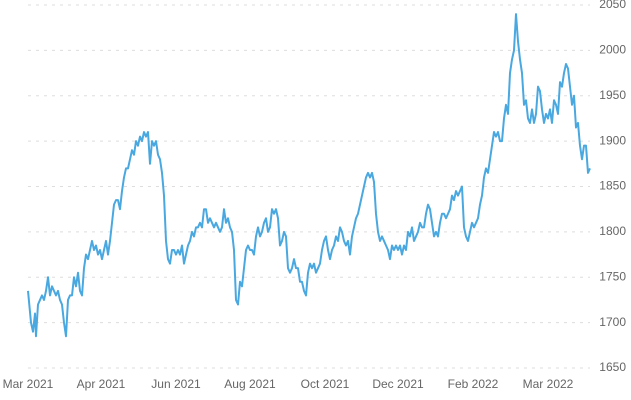 This screenshot has width=631, height=400. Describe the element at coordinates (612, 231) in the screenshot. I see `y-tick-label: 1800` at that location.